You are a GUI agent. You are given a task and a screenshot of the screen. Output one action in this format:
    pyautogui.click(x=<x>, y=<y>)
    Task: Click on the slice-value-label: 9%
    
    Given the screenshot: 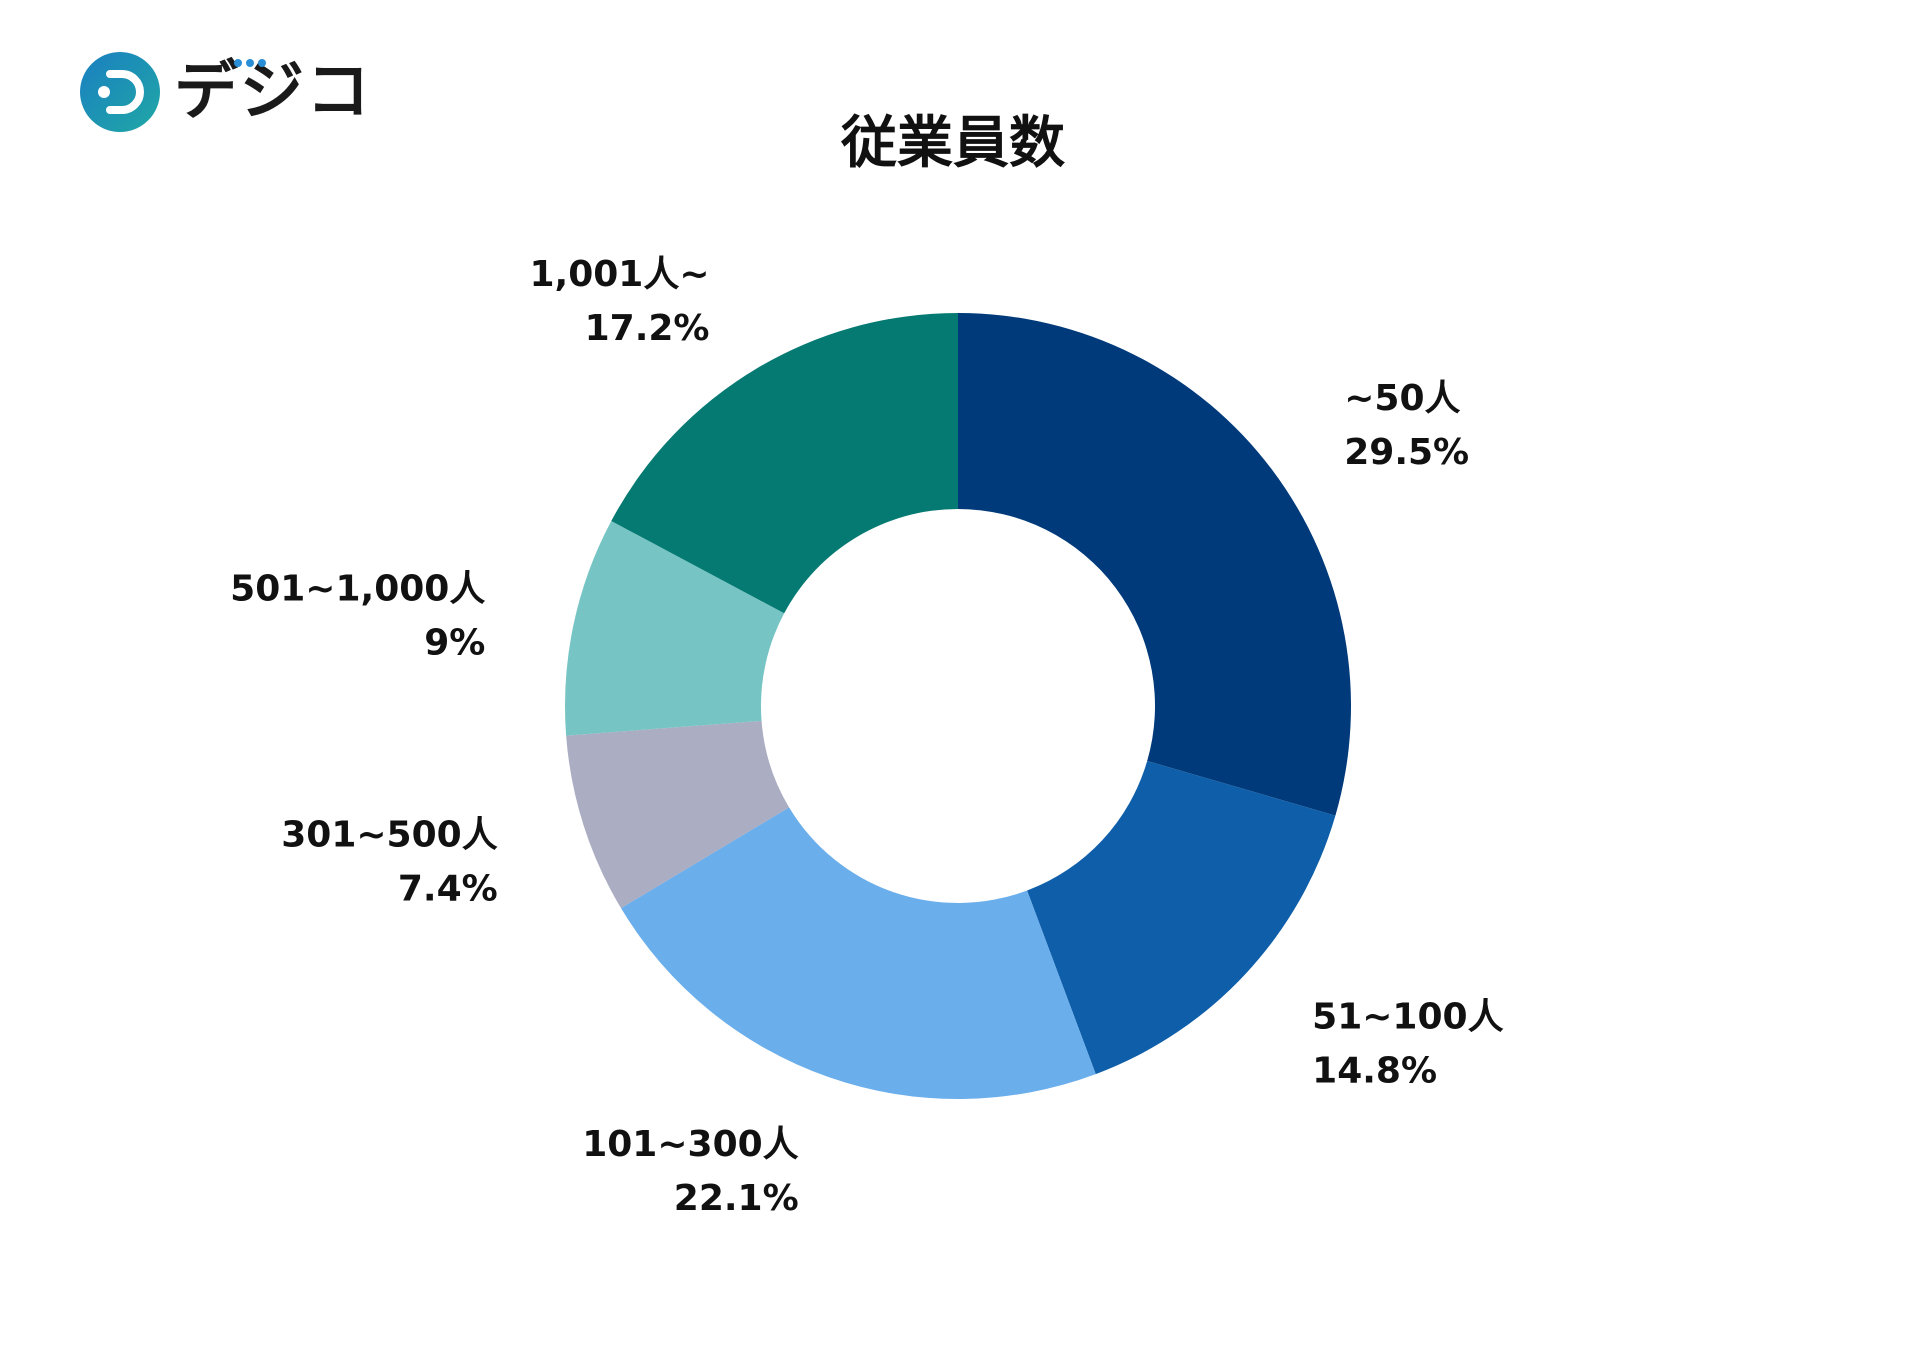 What is the action you would take?
    pyautogui.click(x=454, y=643)
    